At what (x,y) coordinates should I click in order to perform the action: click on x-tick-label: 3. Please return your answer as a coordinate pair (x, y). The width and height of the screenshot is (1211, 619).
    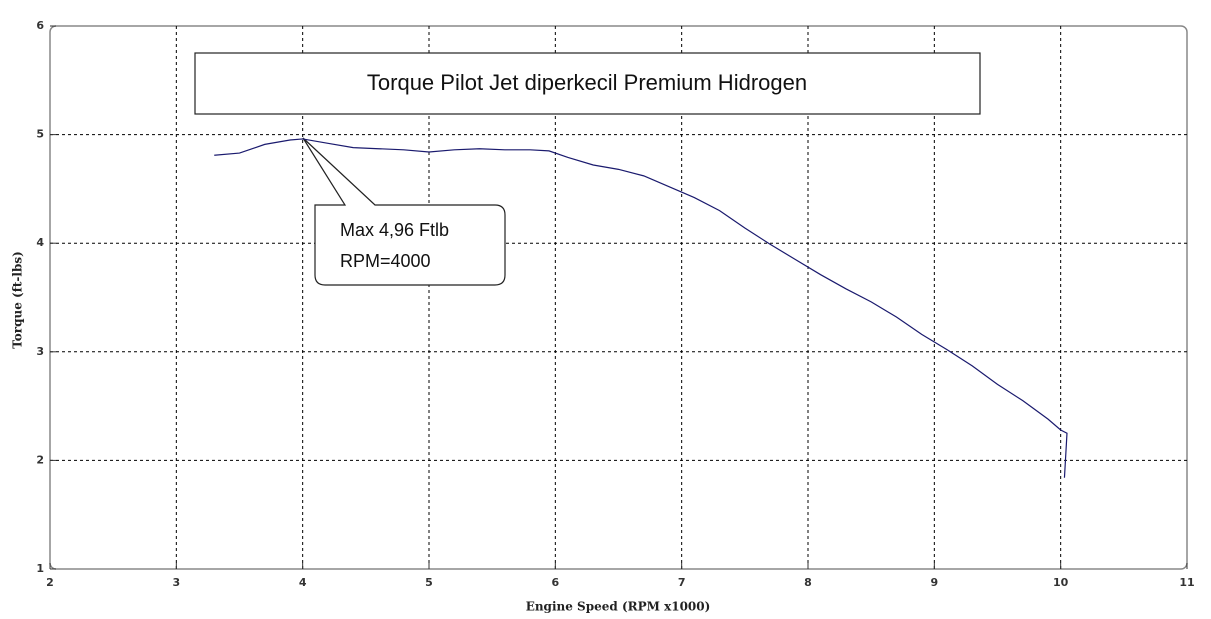
    Looking at the image, I should click on (177, 582).